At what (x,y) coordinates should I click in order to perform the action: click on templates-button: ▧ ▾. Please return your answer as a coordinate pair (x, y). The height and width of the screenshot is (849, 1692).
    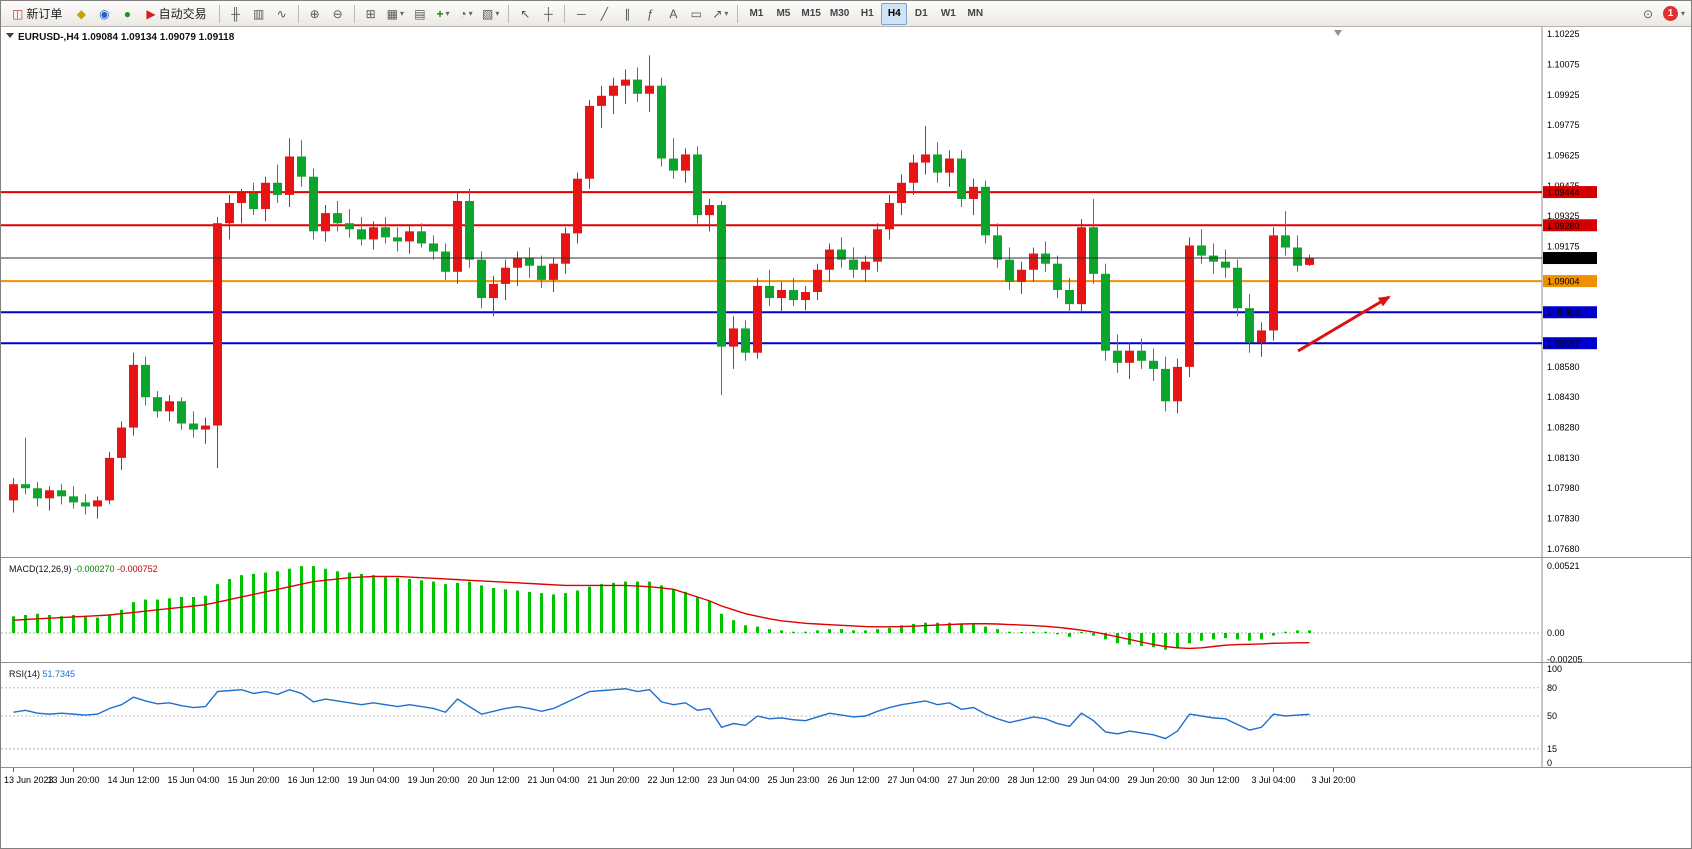
    Looking at the image, I should click on (490, 14).